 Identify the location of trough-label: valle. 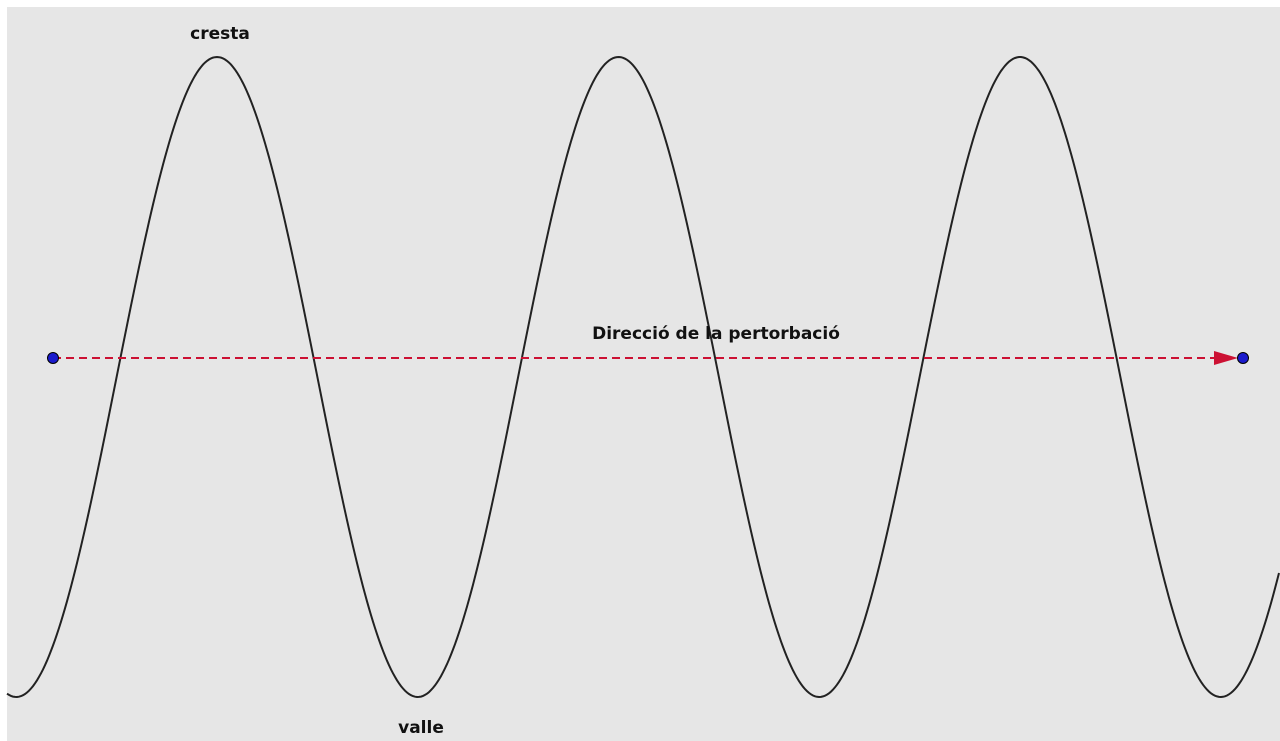
(421, 728).